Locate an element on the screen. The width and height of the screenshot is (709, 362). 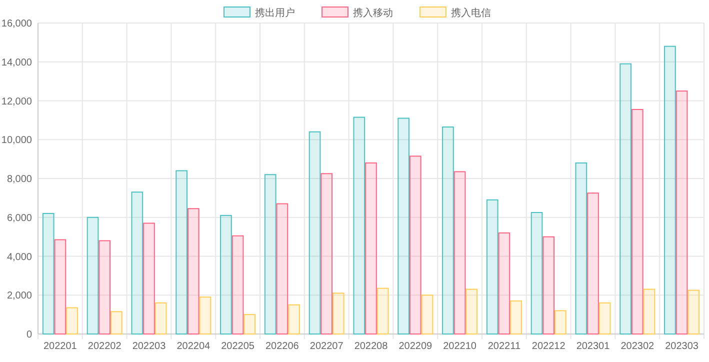
x-tick-label: 202202 is located at coordinates (105, 346).